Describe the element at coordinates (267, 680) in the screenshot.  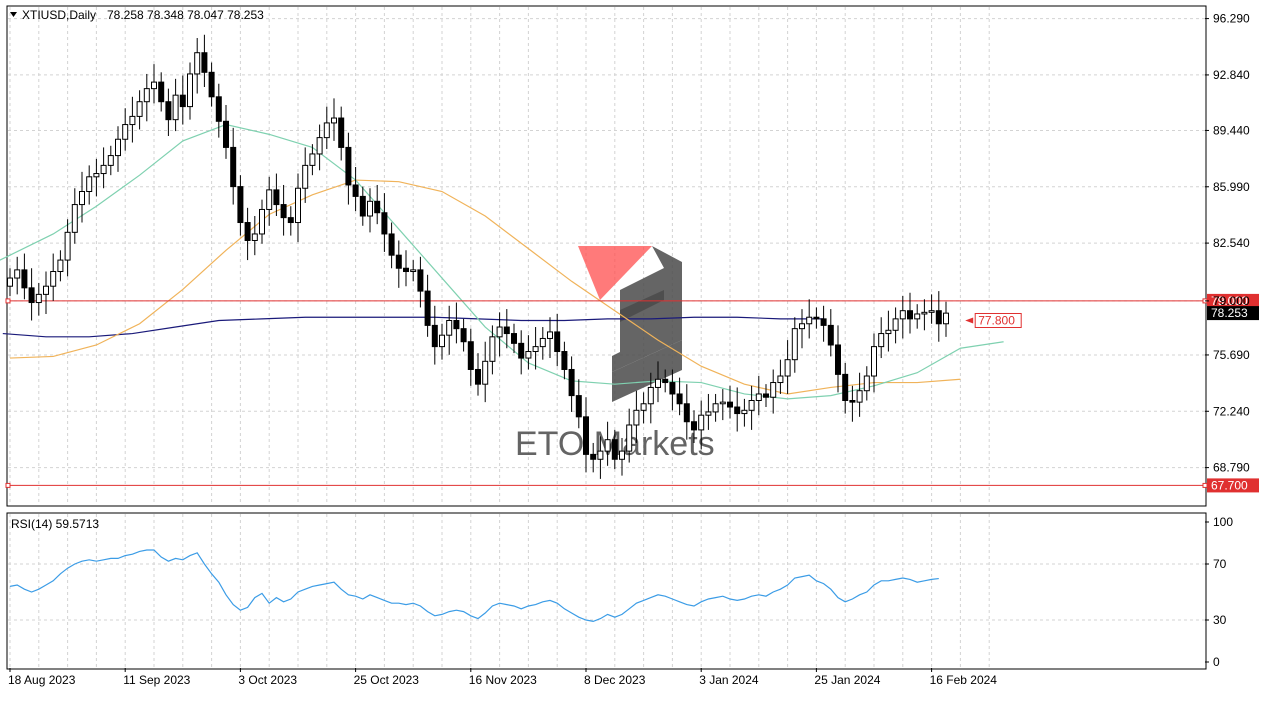
I see `time-tick-label: 3 Oct 2023` at that location.